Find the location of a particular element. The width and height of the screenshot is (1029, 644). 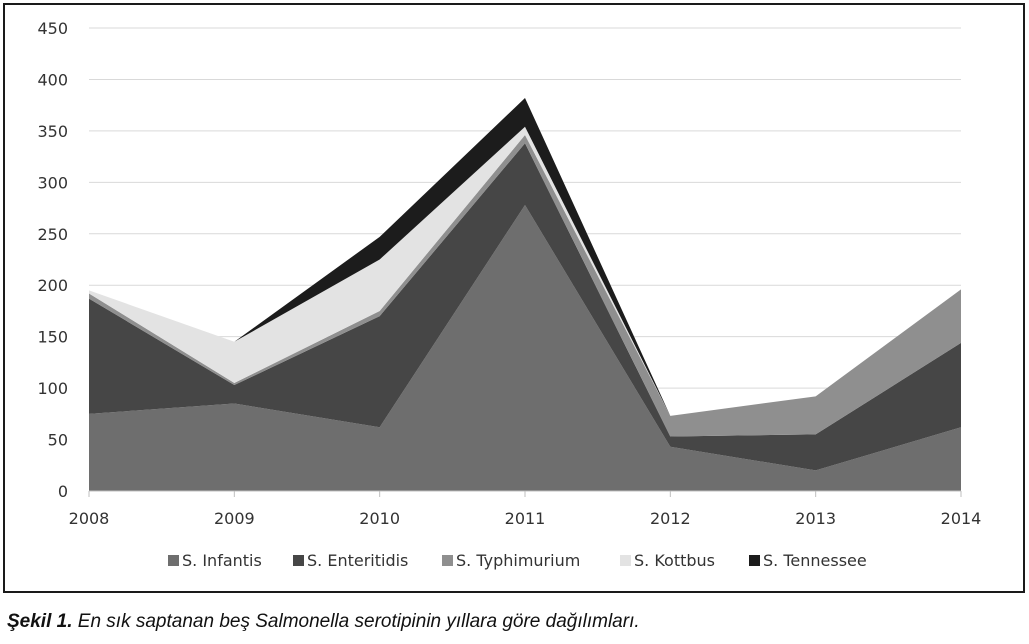

y-tick-label: 450 is located at coordinates (52, 28).